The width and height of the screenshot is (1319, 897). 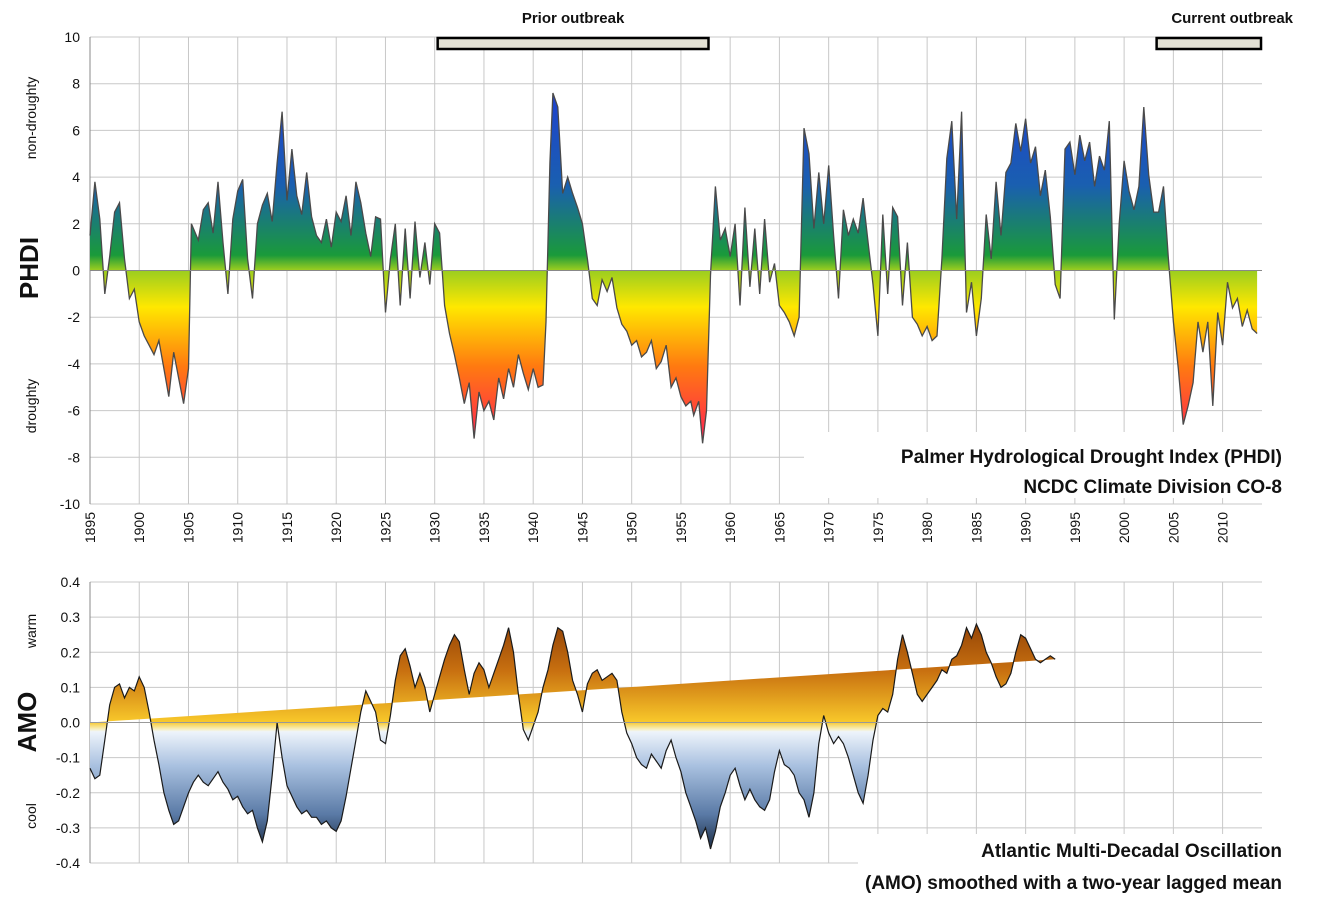 I want to click on amo-y-tick-label: 0.4, so click(x=71, y=582).